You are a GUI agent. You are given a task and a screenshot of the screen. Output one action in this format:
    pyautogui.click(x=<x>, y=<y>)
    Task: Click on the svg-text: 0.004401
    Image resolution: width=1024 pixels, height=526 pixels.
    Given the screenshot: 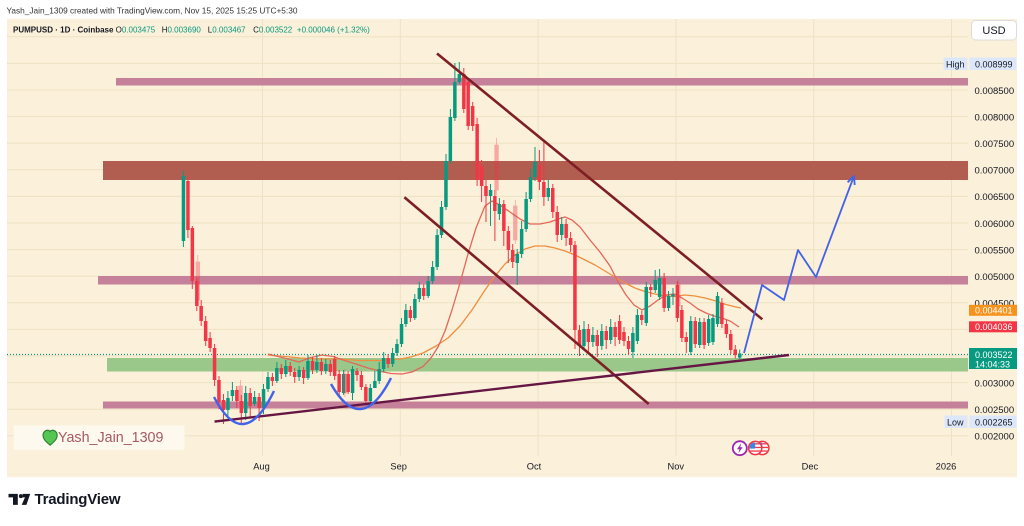 What is the action you would take?
    pyautogui.click(x=994, y=311)
    